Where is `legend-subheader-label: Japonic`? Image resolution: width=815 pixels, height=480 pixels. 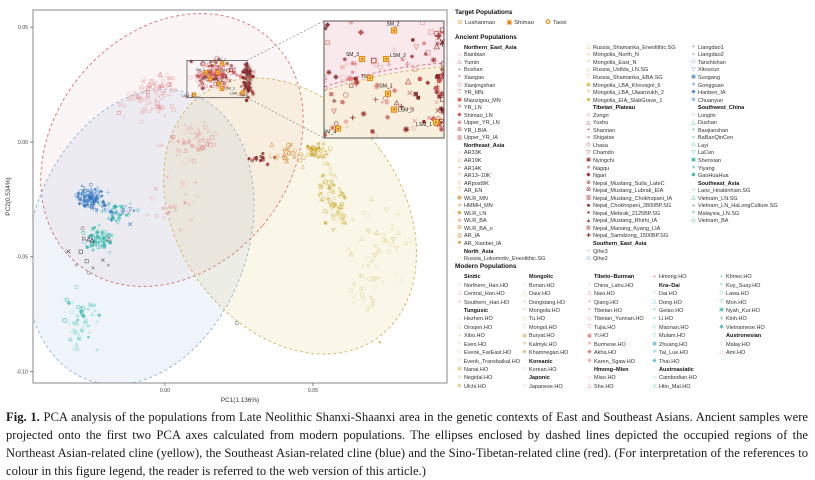
legend-subheader-label: Japonic is located at coordinates (539, 378).